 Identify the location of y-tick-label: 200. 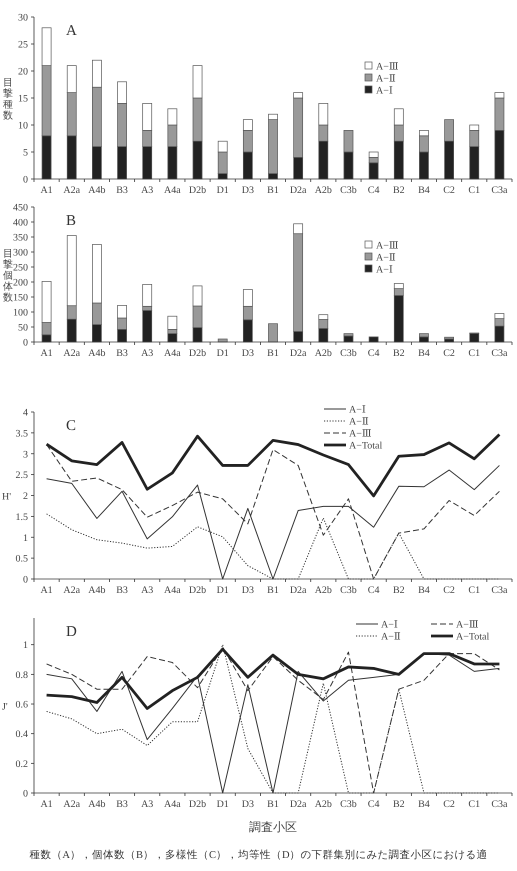
(20, 283).